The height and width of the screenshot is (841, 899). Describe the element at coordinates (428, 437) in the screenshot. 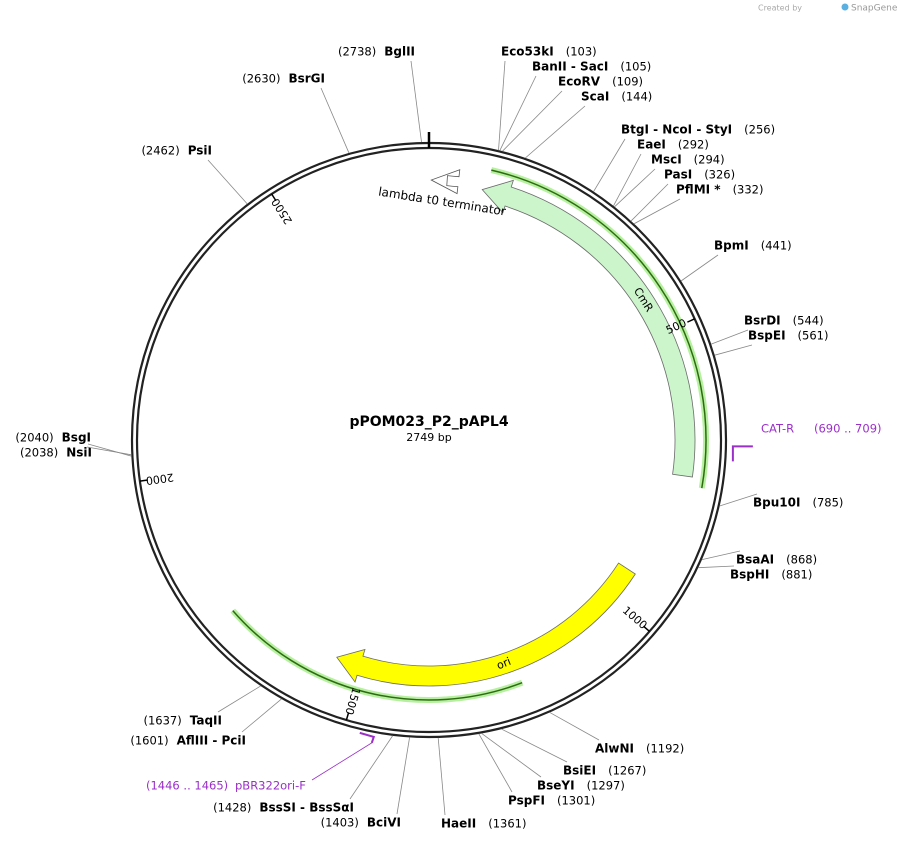

I see `plasmid-length: 2749 bp` at that location.